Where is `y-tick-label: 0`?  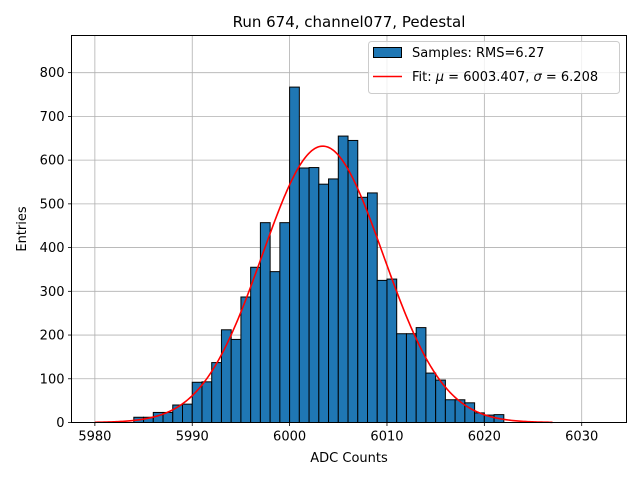 y-tick-label: 0 is located at coordinates (60, 423).